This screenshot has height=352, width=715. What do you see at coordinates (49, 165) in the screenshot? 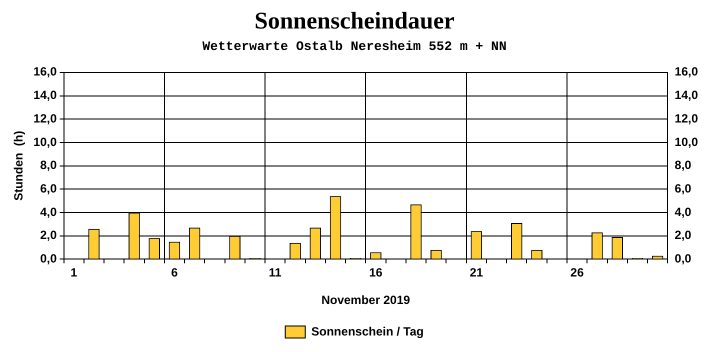
I see `y-tick-label: 8,0` at bounding box center [49, 165].